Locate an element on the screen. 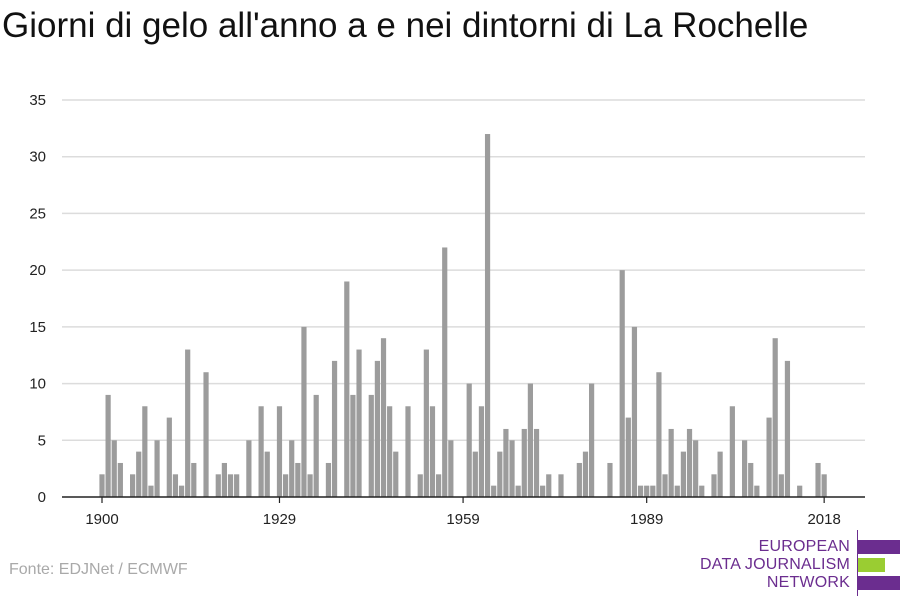  bar-1973 is located at coordinates (549, 485).